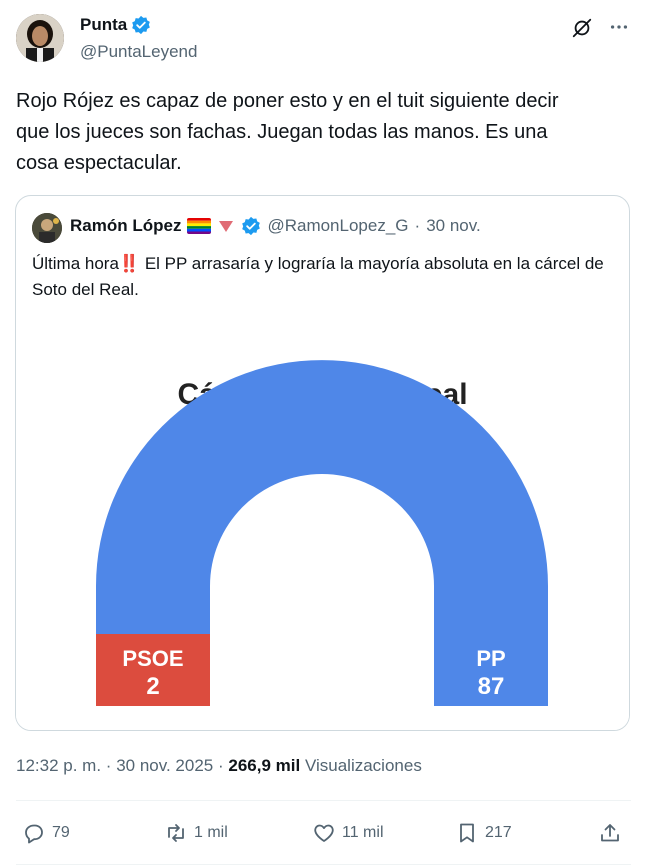 This screenshot has height=866, width=647. I want to click on bookmark-count: 217, so click(498, 832).